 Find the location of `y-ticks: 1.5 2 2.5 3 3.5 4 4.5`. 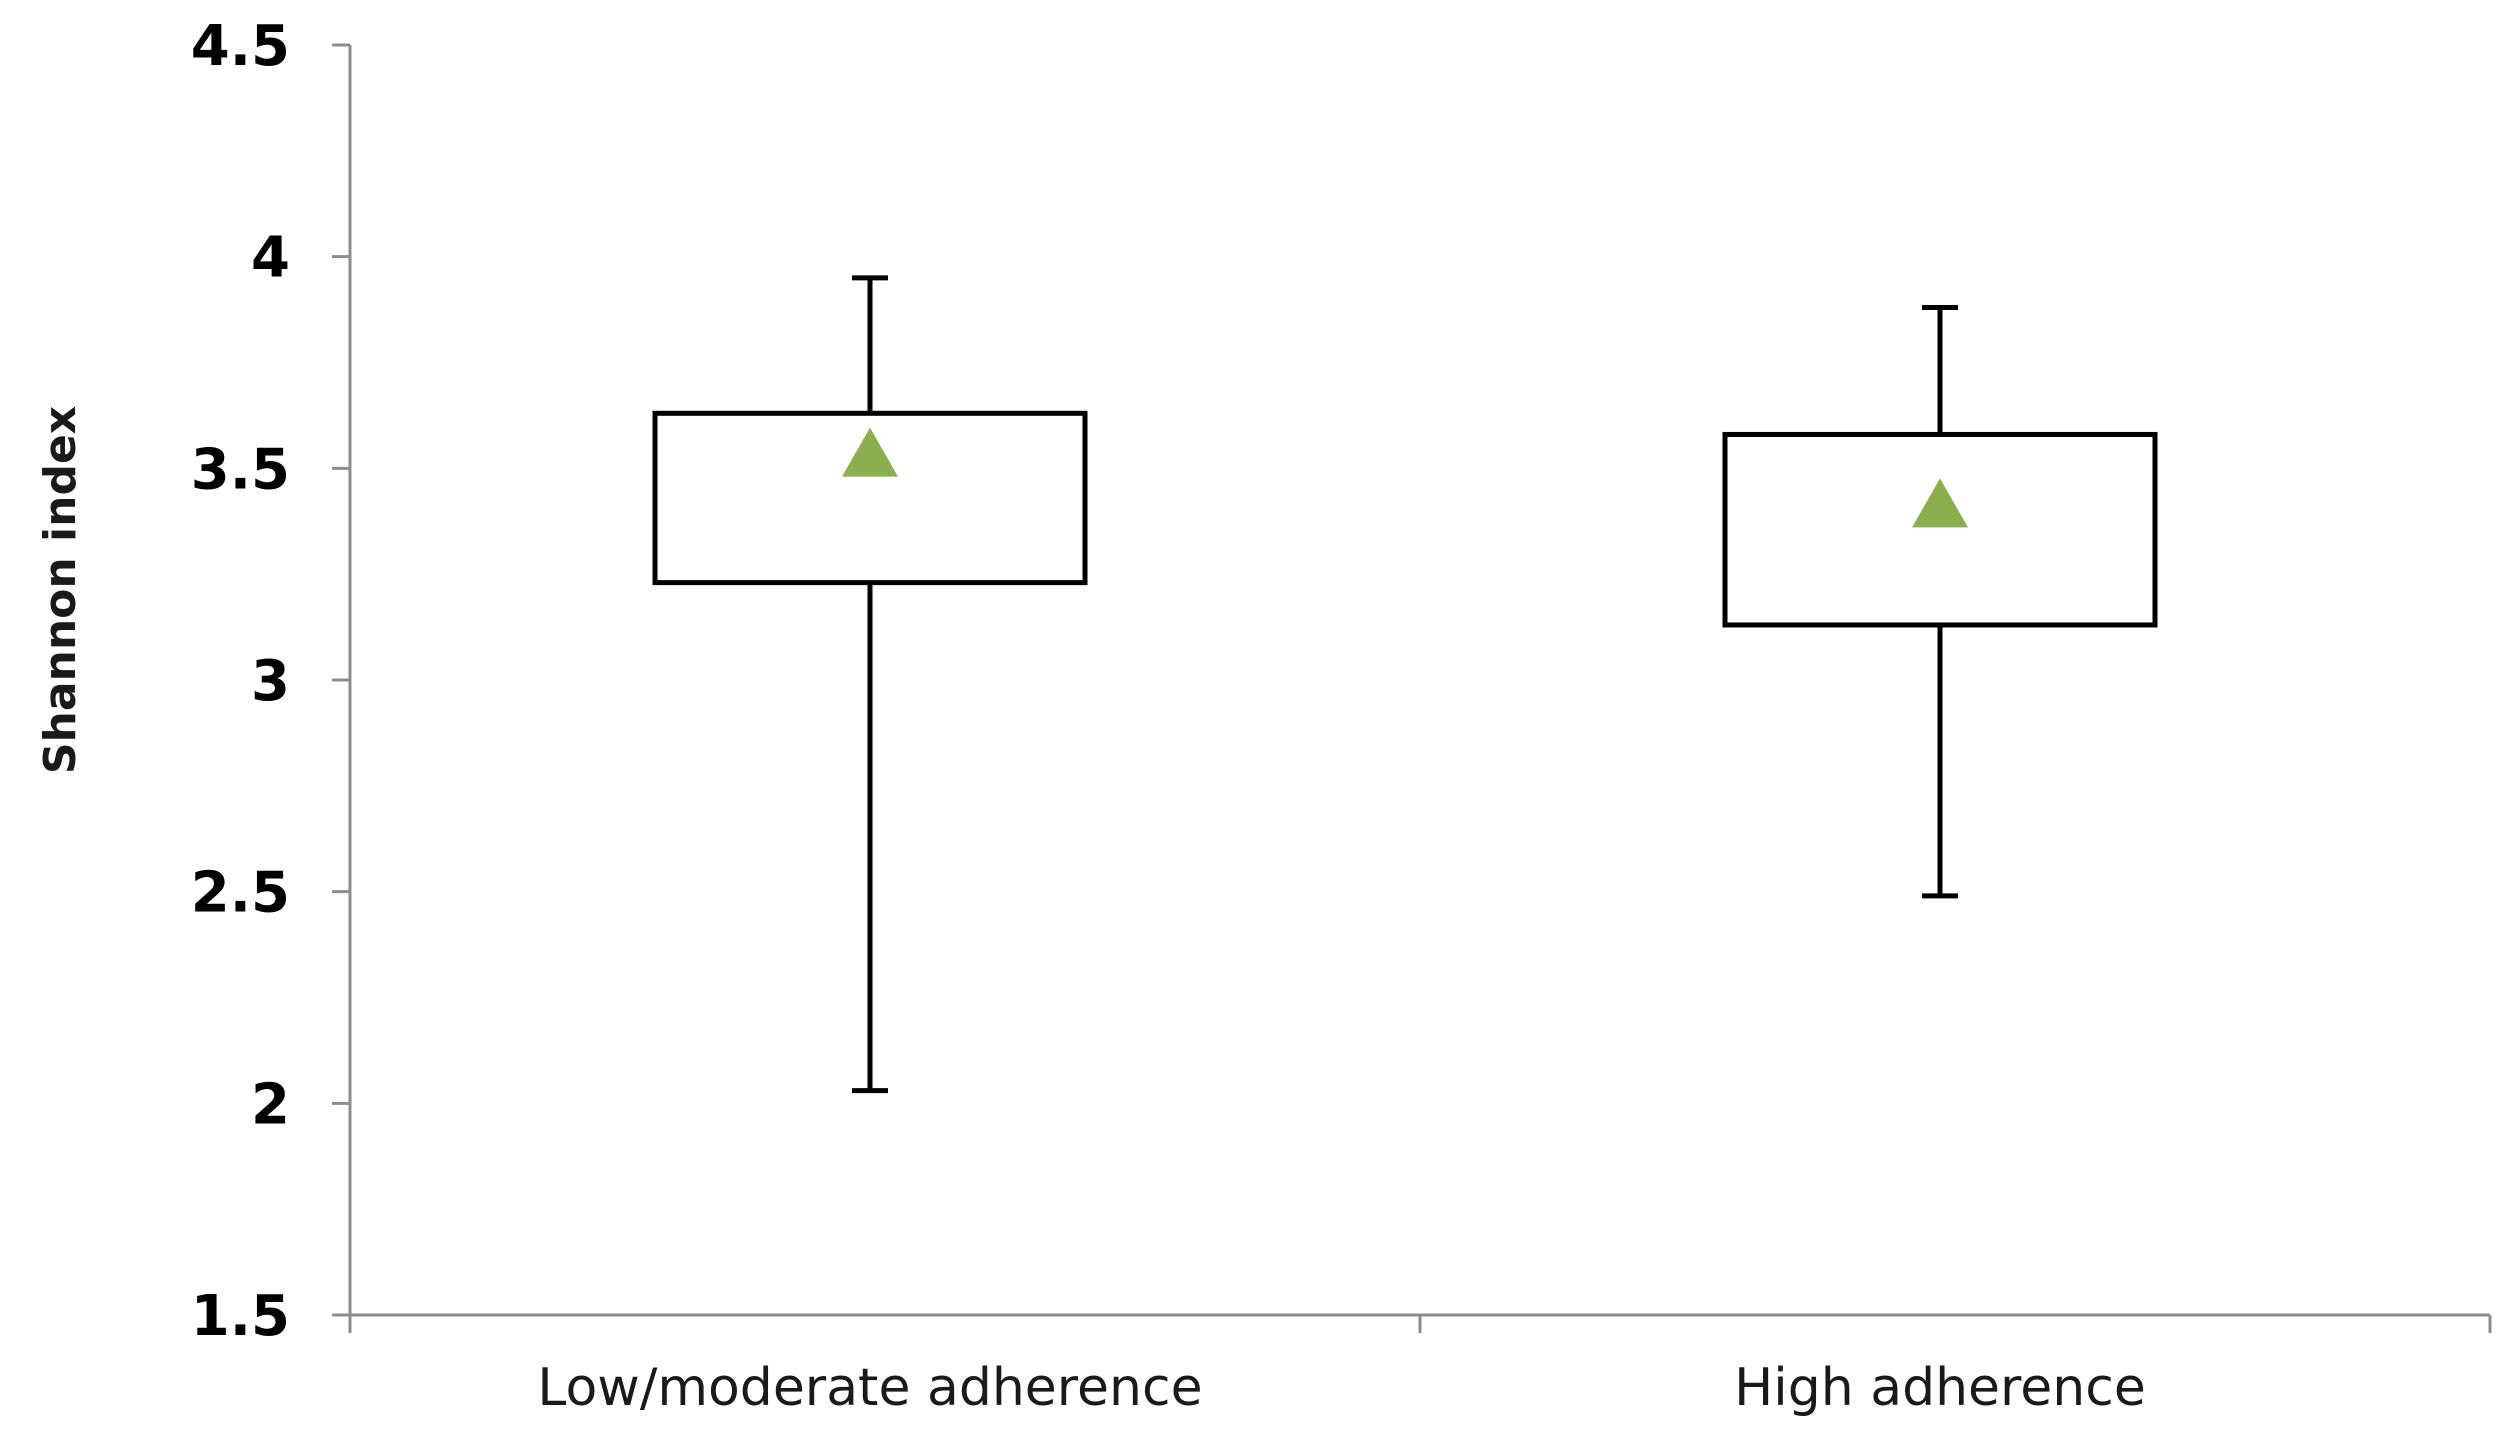

y-ticks: 1.5 2 2.5 3 3.5 4 4.5 is located at coordinates (270, 681).